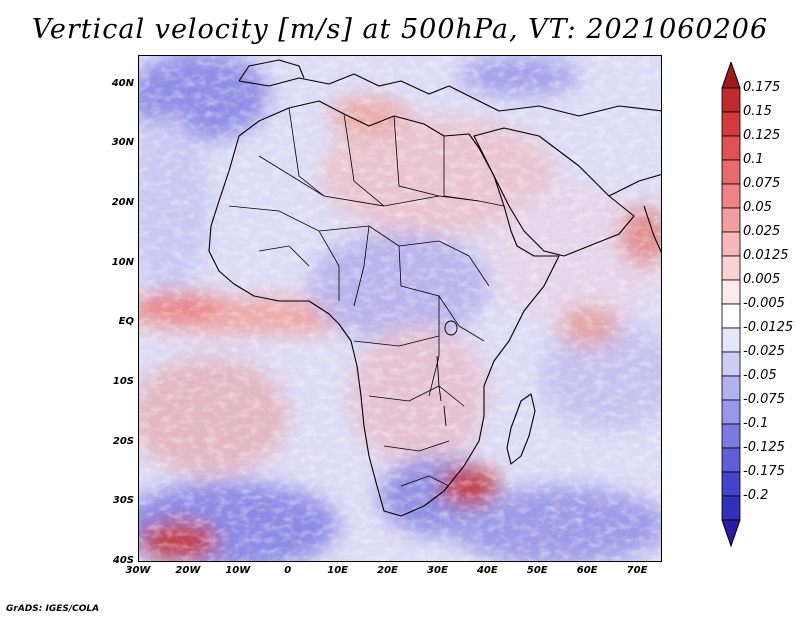 The height and width of the screenshot is (618, 800). I want to click on arabia-coastline, so click(554, 192).